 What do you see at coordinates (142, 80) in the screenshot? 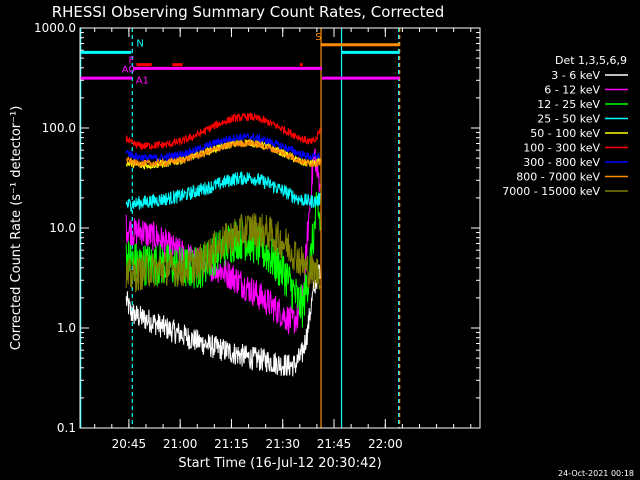
I see `flag-label-a1: A1` at bounding box center [142, 80].